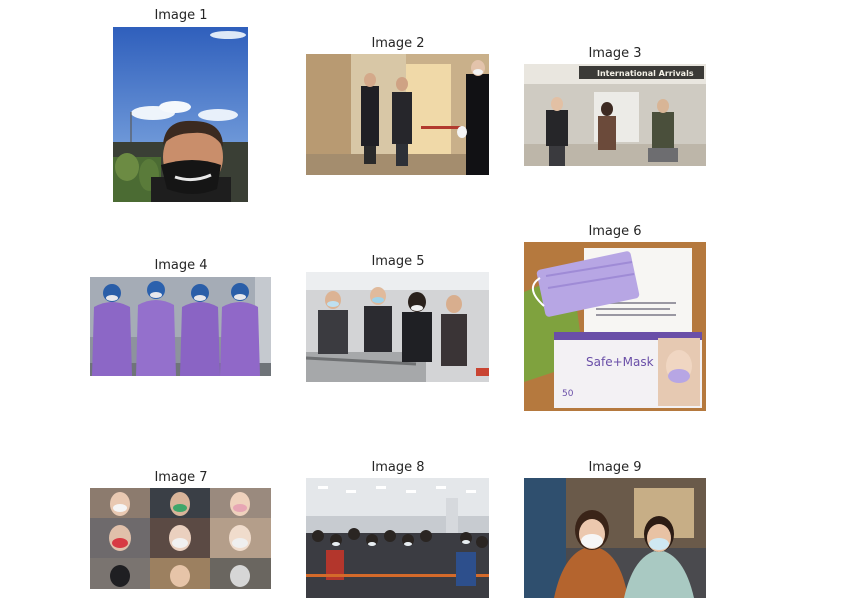  What do you see at coordinates (659, 574) in the screenshot?
I see `woman-2-coat` at bounding box center [659, 574].